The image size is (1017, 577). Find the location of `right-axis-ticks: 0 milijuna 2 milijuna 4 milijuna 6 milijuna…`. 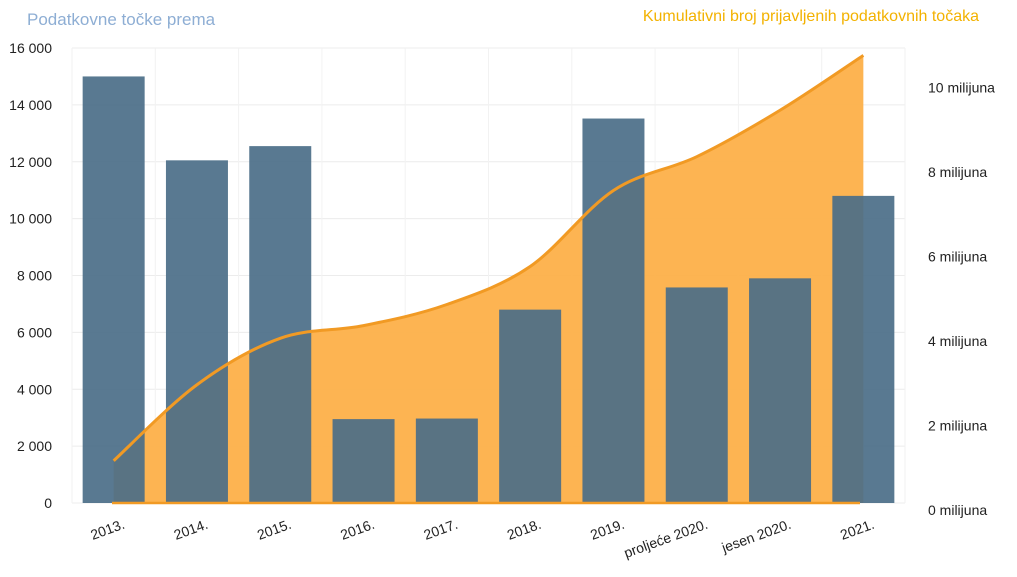

right-axis-ticks: 0 milijuna 2 milijuna 4 milijuna 6 milijuna… is located at coordinates (961, 299).